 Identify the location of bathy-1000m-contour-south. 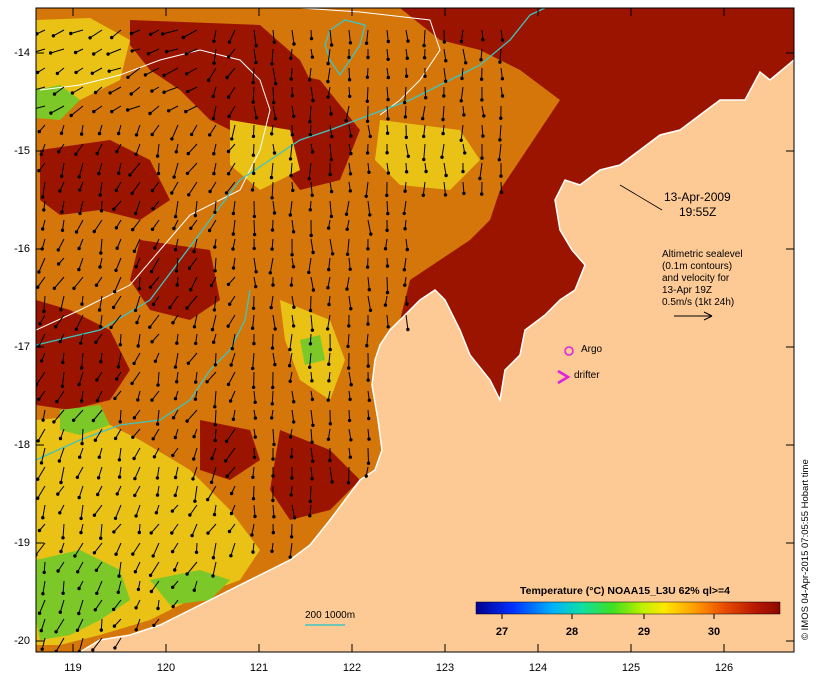
(143, 375).